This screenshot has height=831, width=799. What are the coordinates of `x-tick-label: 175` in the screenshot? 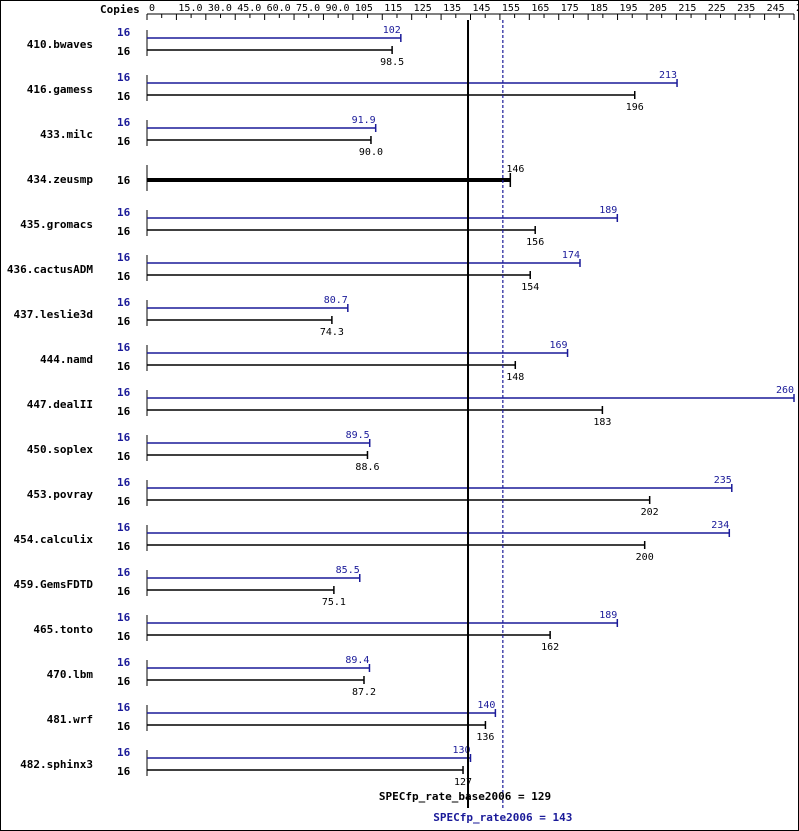 It's located at (570, 8).